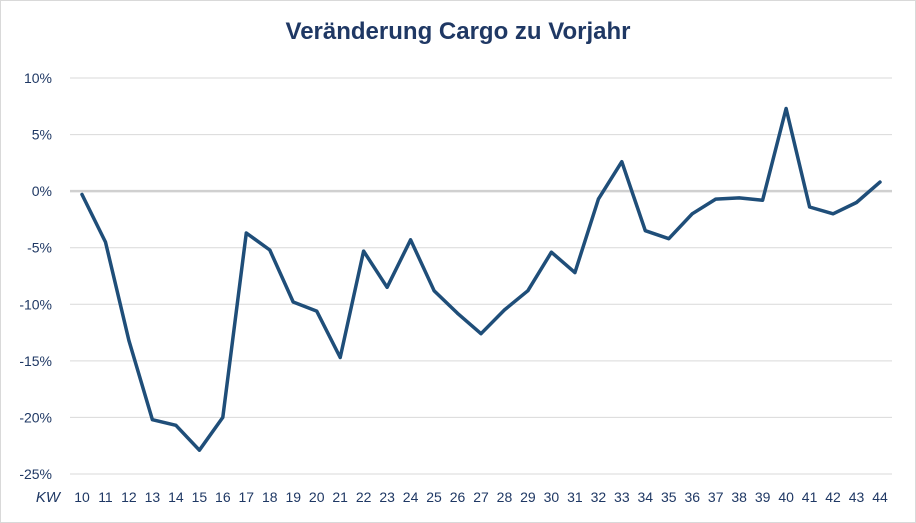 The width and height of the screenshot is (916, 523). What do you see at coordinates (387, 497) in the screenshot?
I see `x-tick-label: 23` at bounding box center [387, 497].